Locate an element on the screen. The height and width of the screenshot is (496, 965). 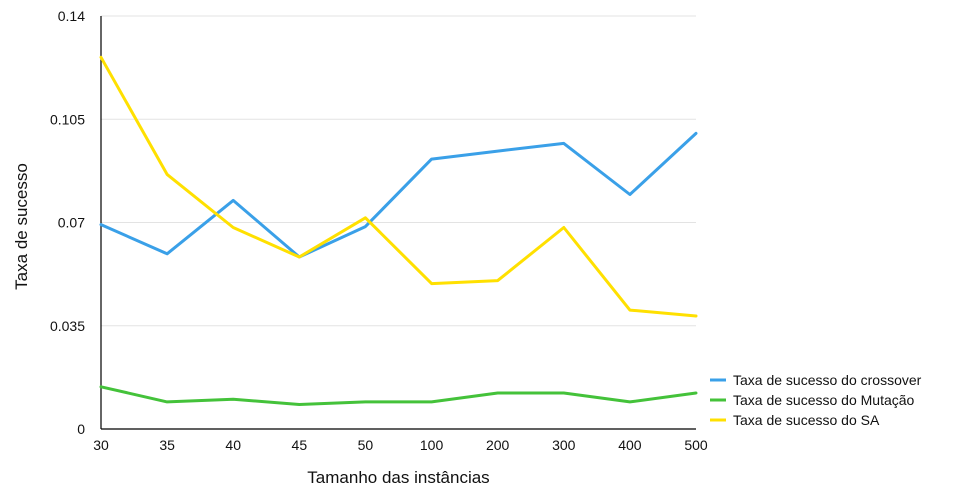
x-tick-label: 500 is located at coordinates (696, 445).